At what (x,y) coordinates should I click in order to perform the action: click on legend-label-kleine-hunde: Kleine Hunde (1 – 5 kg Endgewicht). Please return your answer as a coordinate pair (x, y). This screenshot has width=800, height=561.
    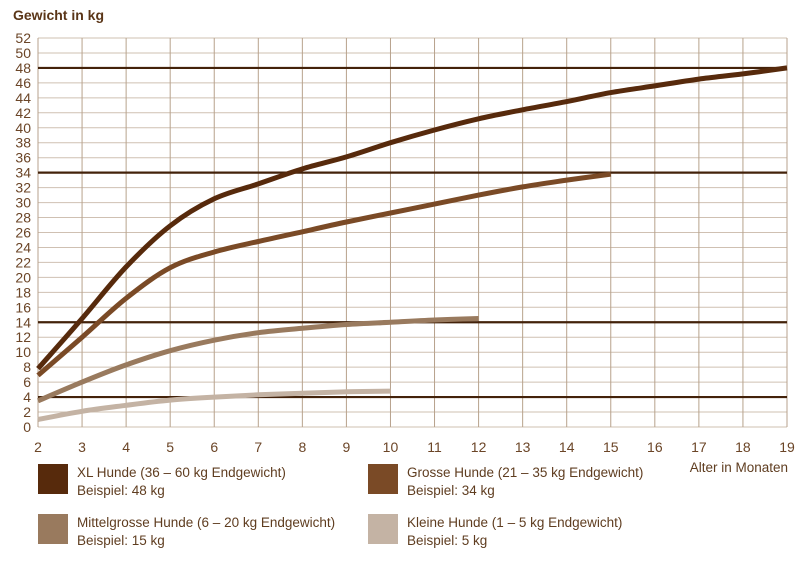
    Looking at the image, I should click on (515, 522).